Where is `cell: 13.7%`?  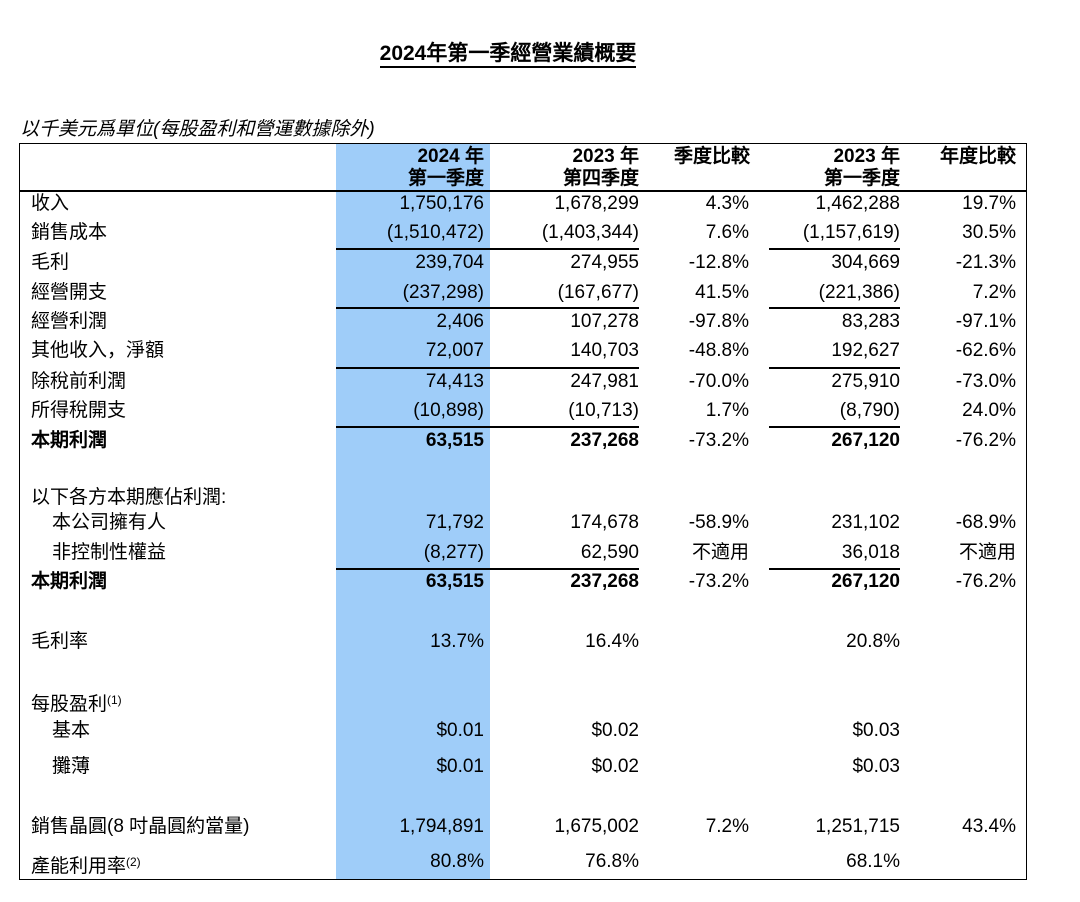 cell: 13.7% is located at coordinates (457, 641).